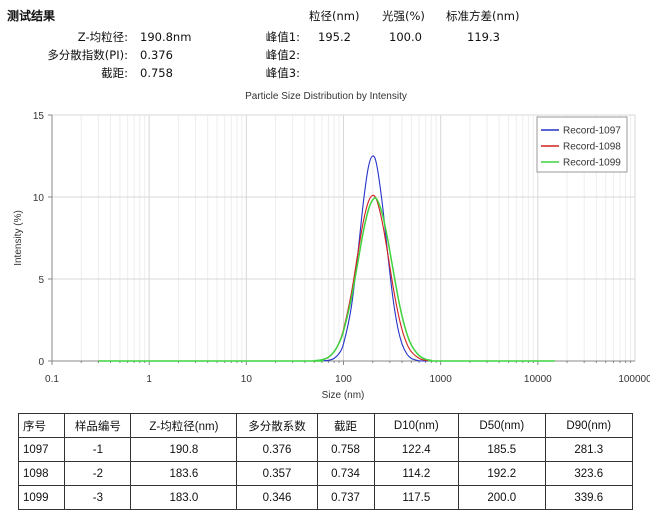  What do you see at coordinates (149, 379) in the screenshot?
I see `x-tick-label: 1` at bounding box center [149, 379].